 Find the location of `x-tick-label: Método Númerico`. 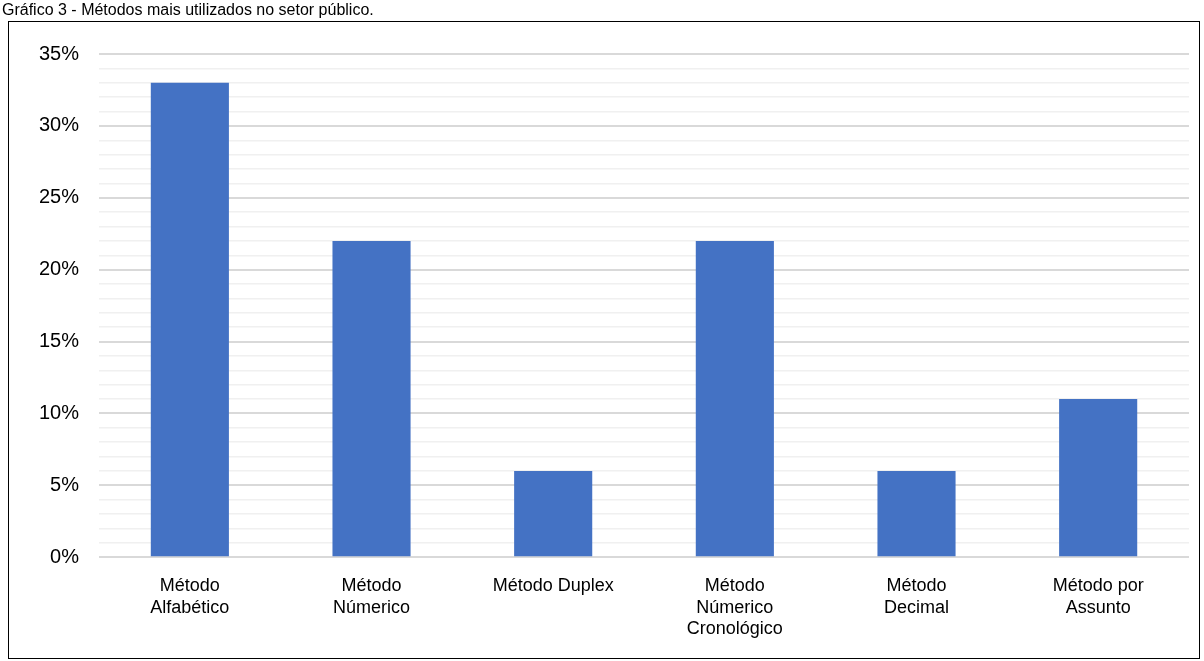

x-tick-label: Método Númerico is located at coordinates (372, 595).